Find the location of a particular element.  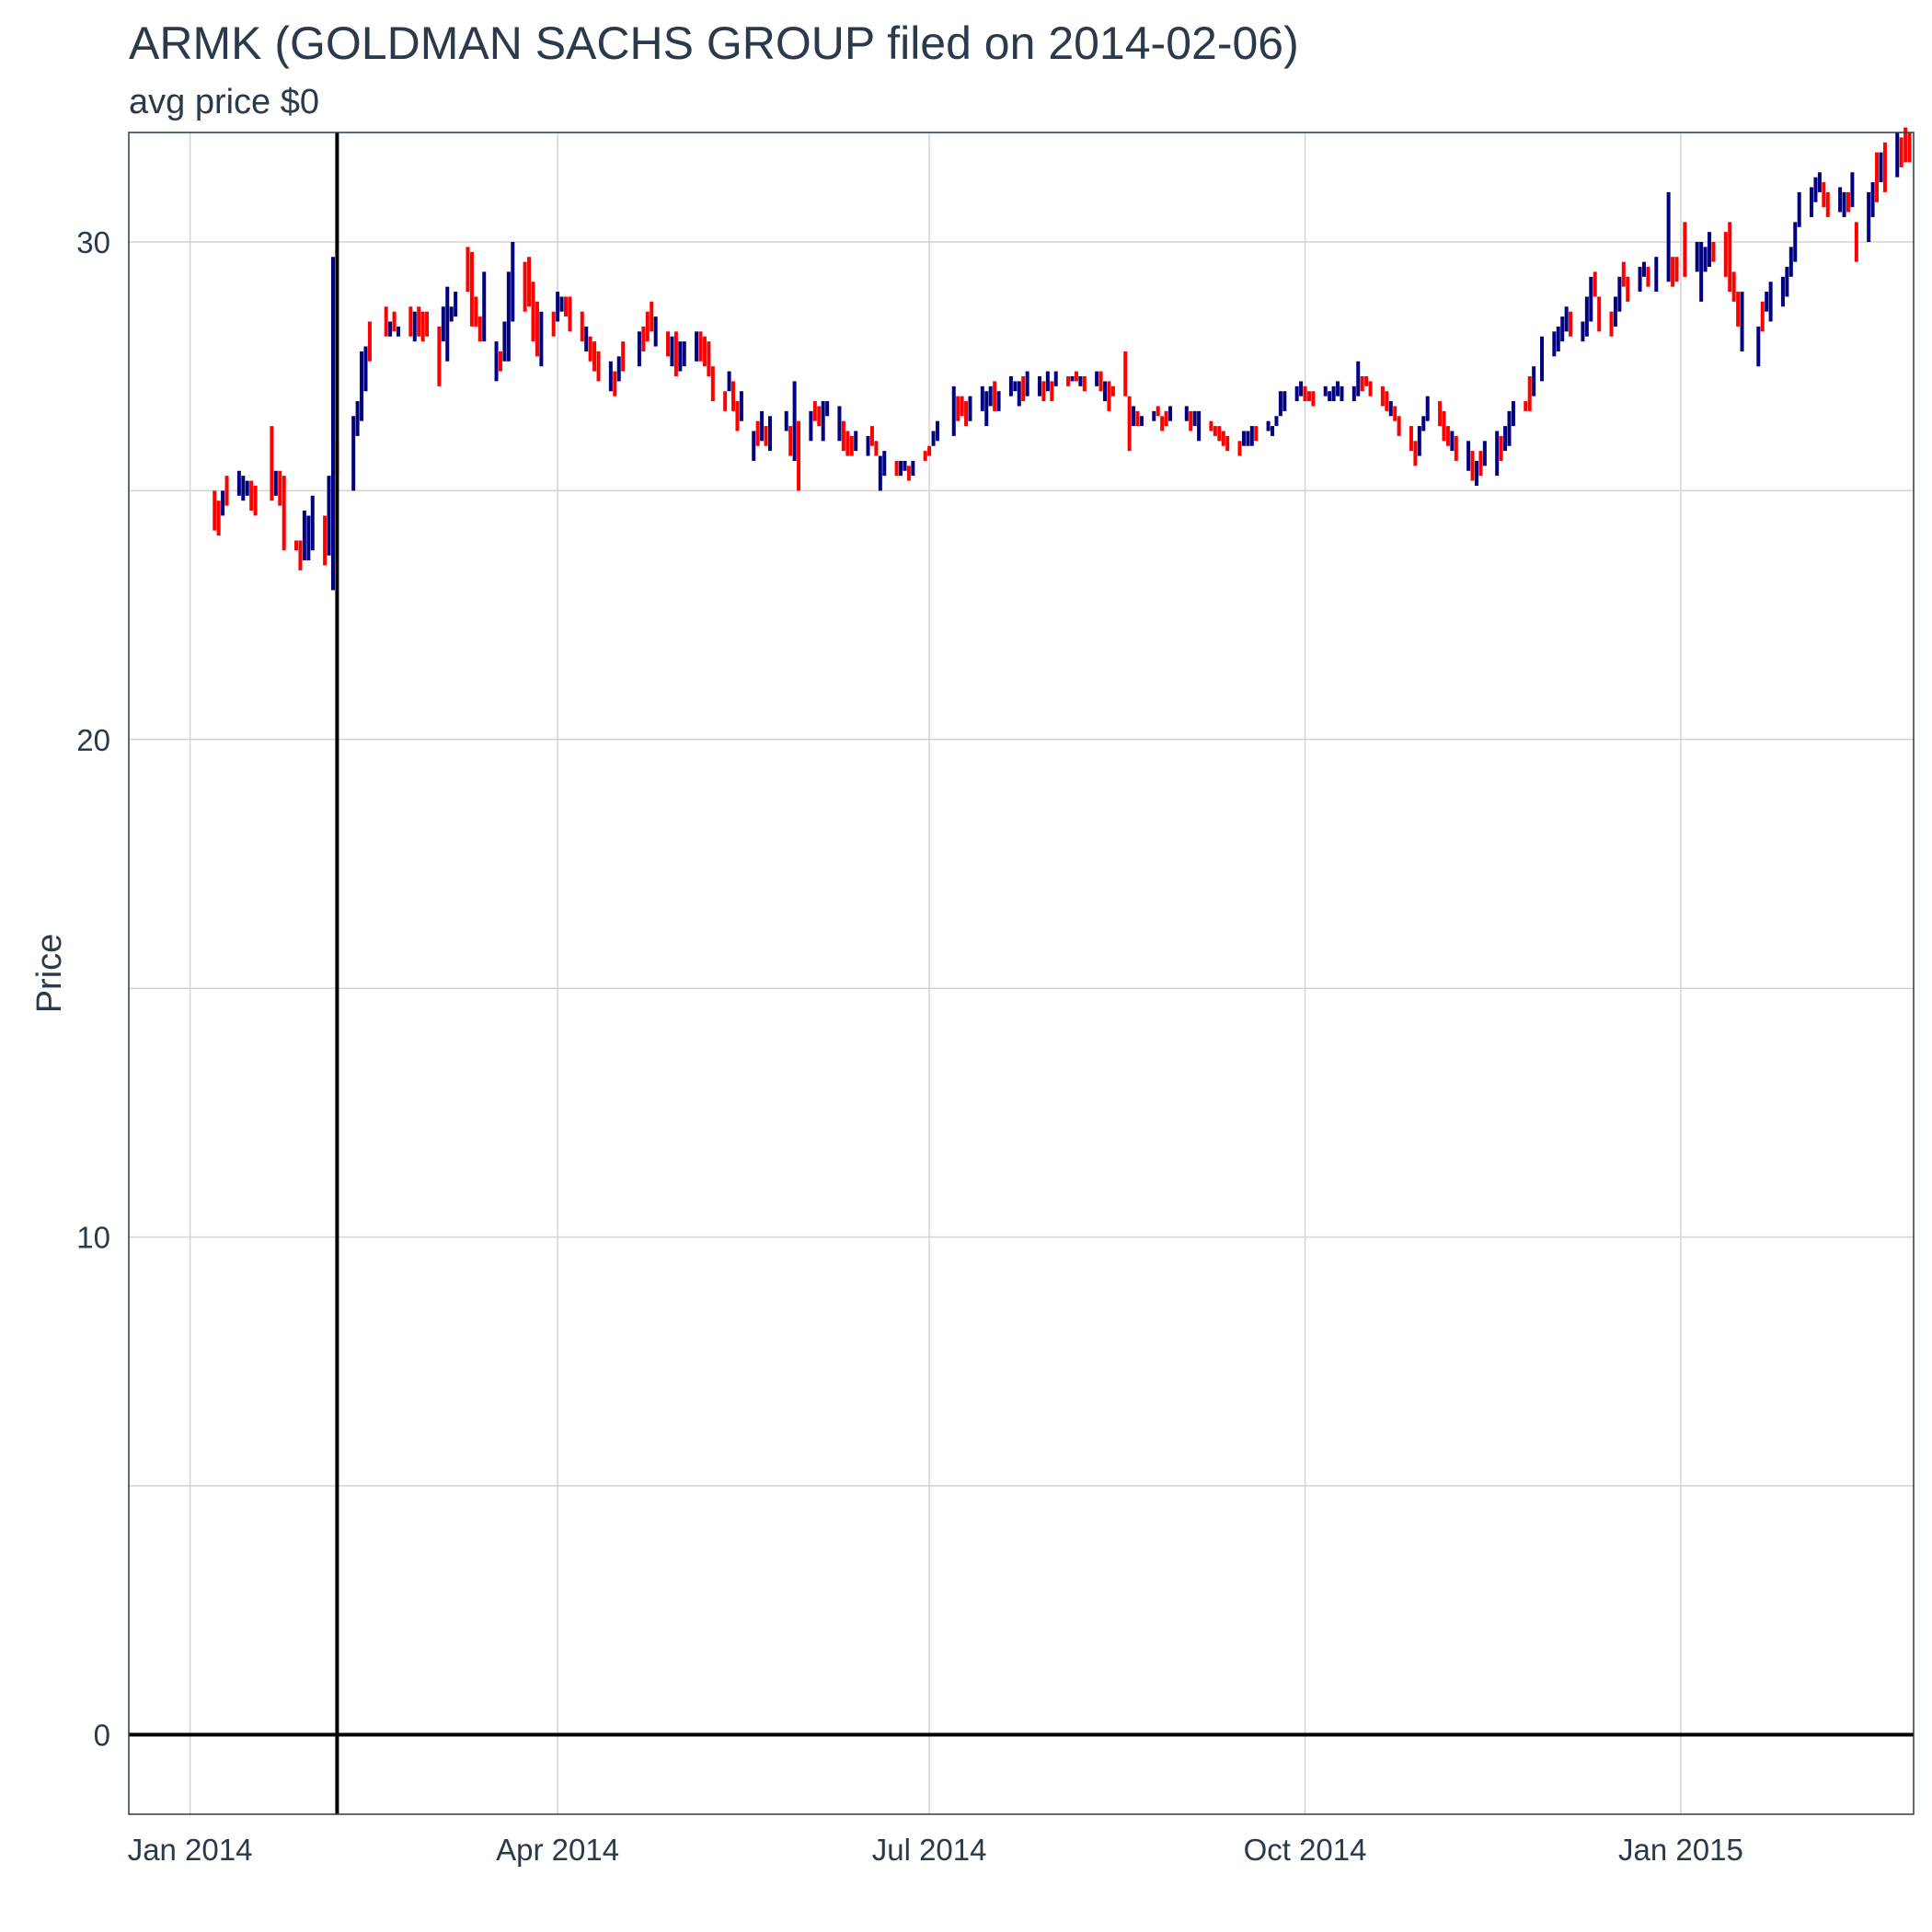

x-tick-label: Oct 2014 is located at coordinates (1305, 1850).